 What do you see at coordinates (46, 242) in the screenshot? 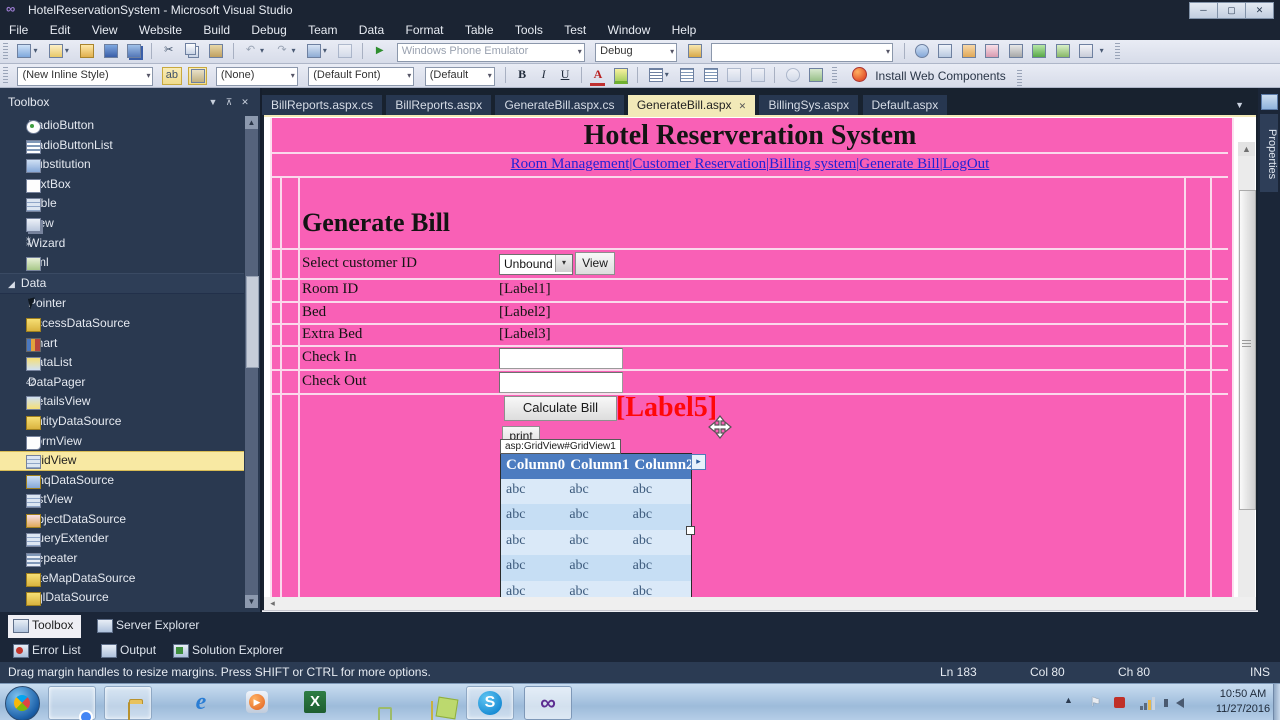
I see `toolbox-item-wizard: ⁑ Wizard` at bounding box center [46, 242].